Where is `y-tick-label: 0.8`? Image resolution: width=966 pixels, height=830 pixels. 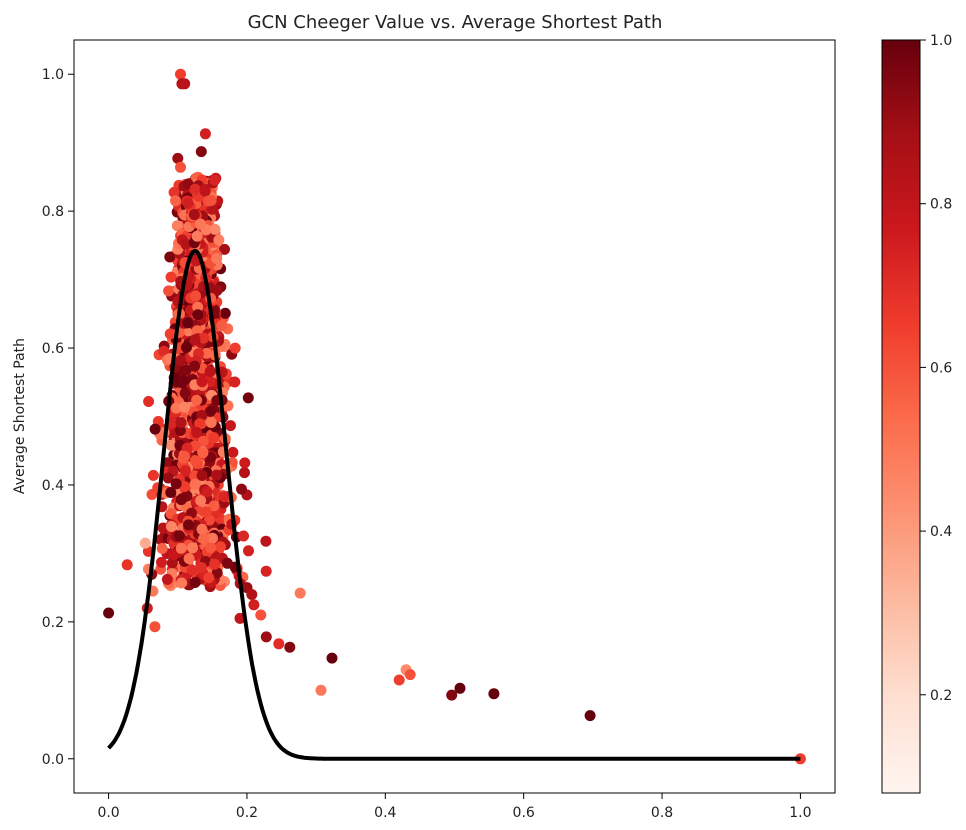
y-tick-label: 0.8 is located at coordinates (53, 212).